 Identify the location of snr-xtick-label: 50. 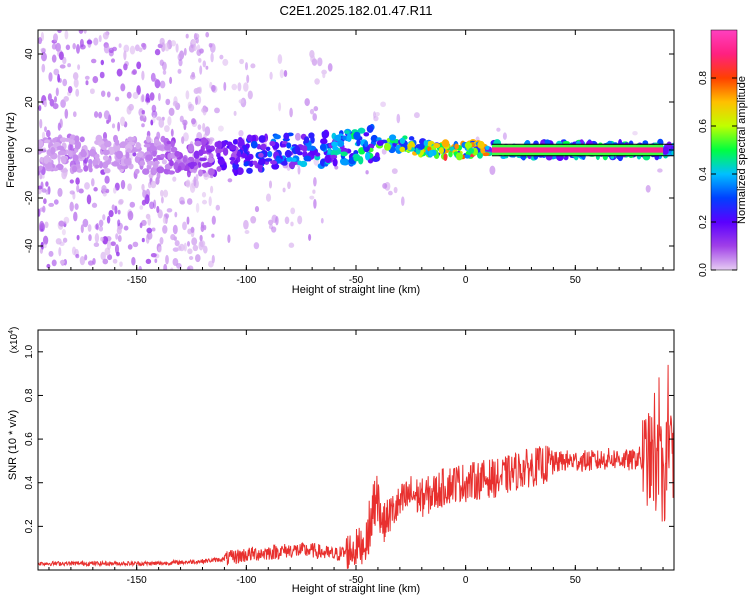
(576, 580).